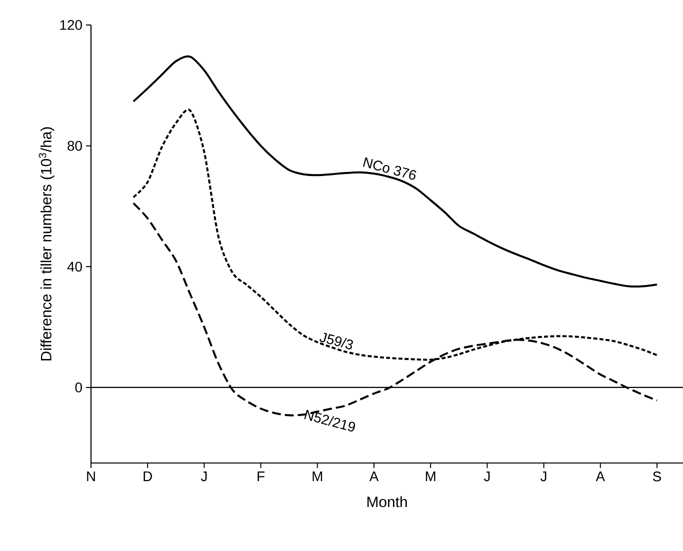  Describe the element at coordinates (389, 168) in the screenshot. I see `text: NCo 376` at that location.